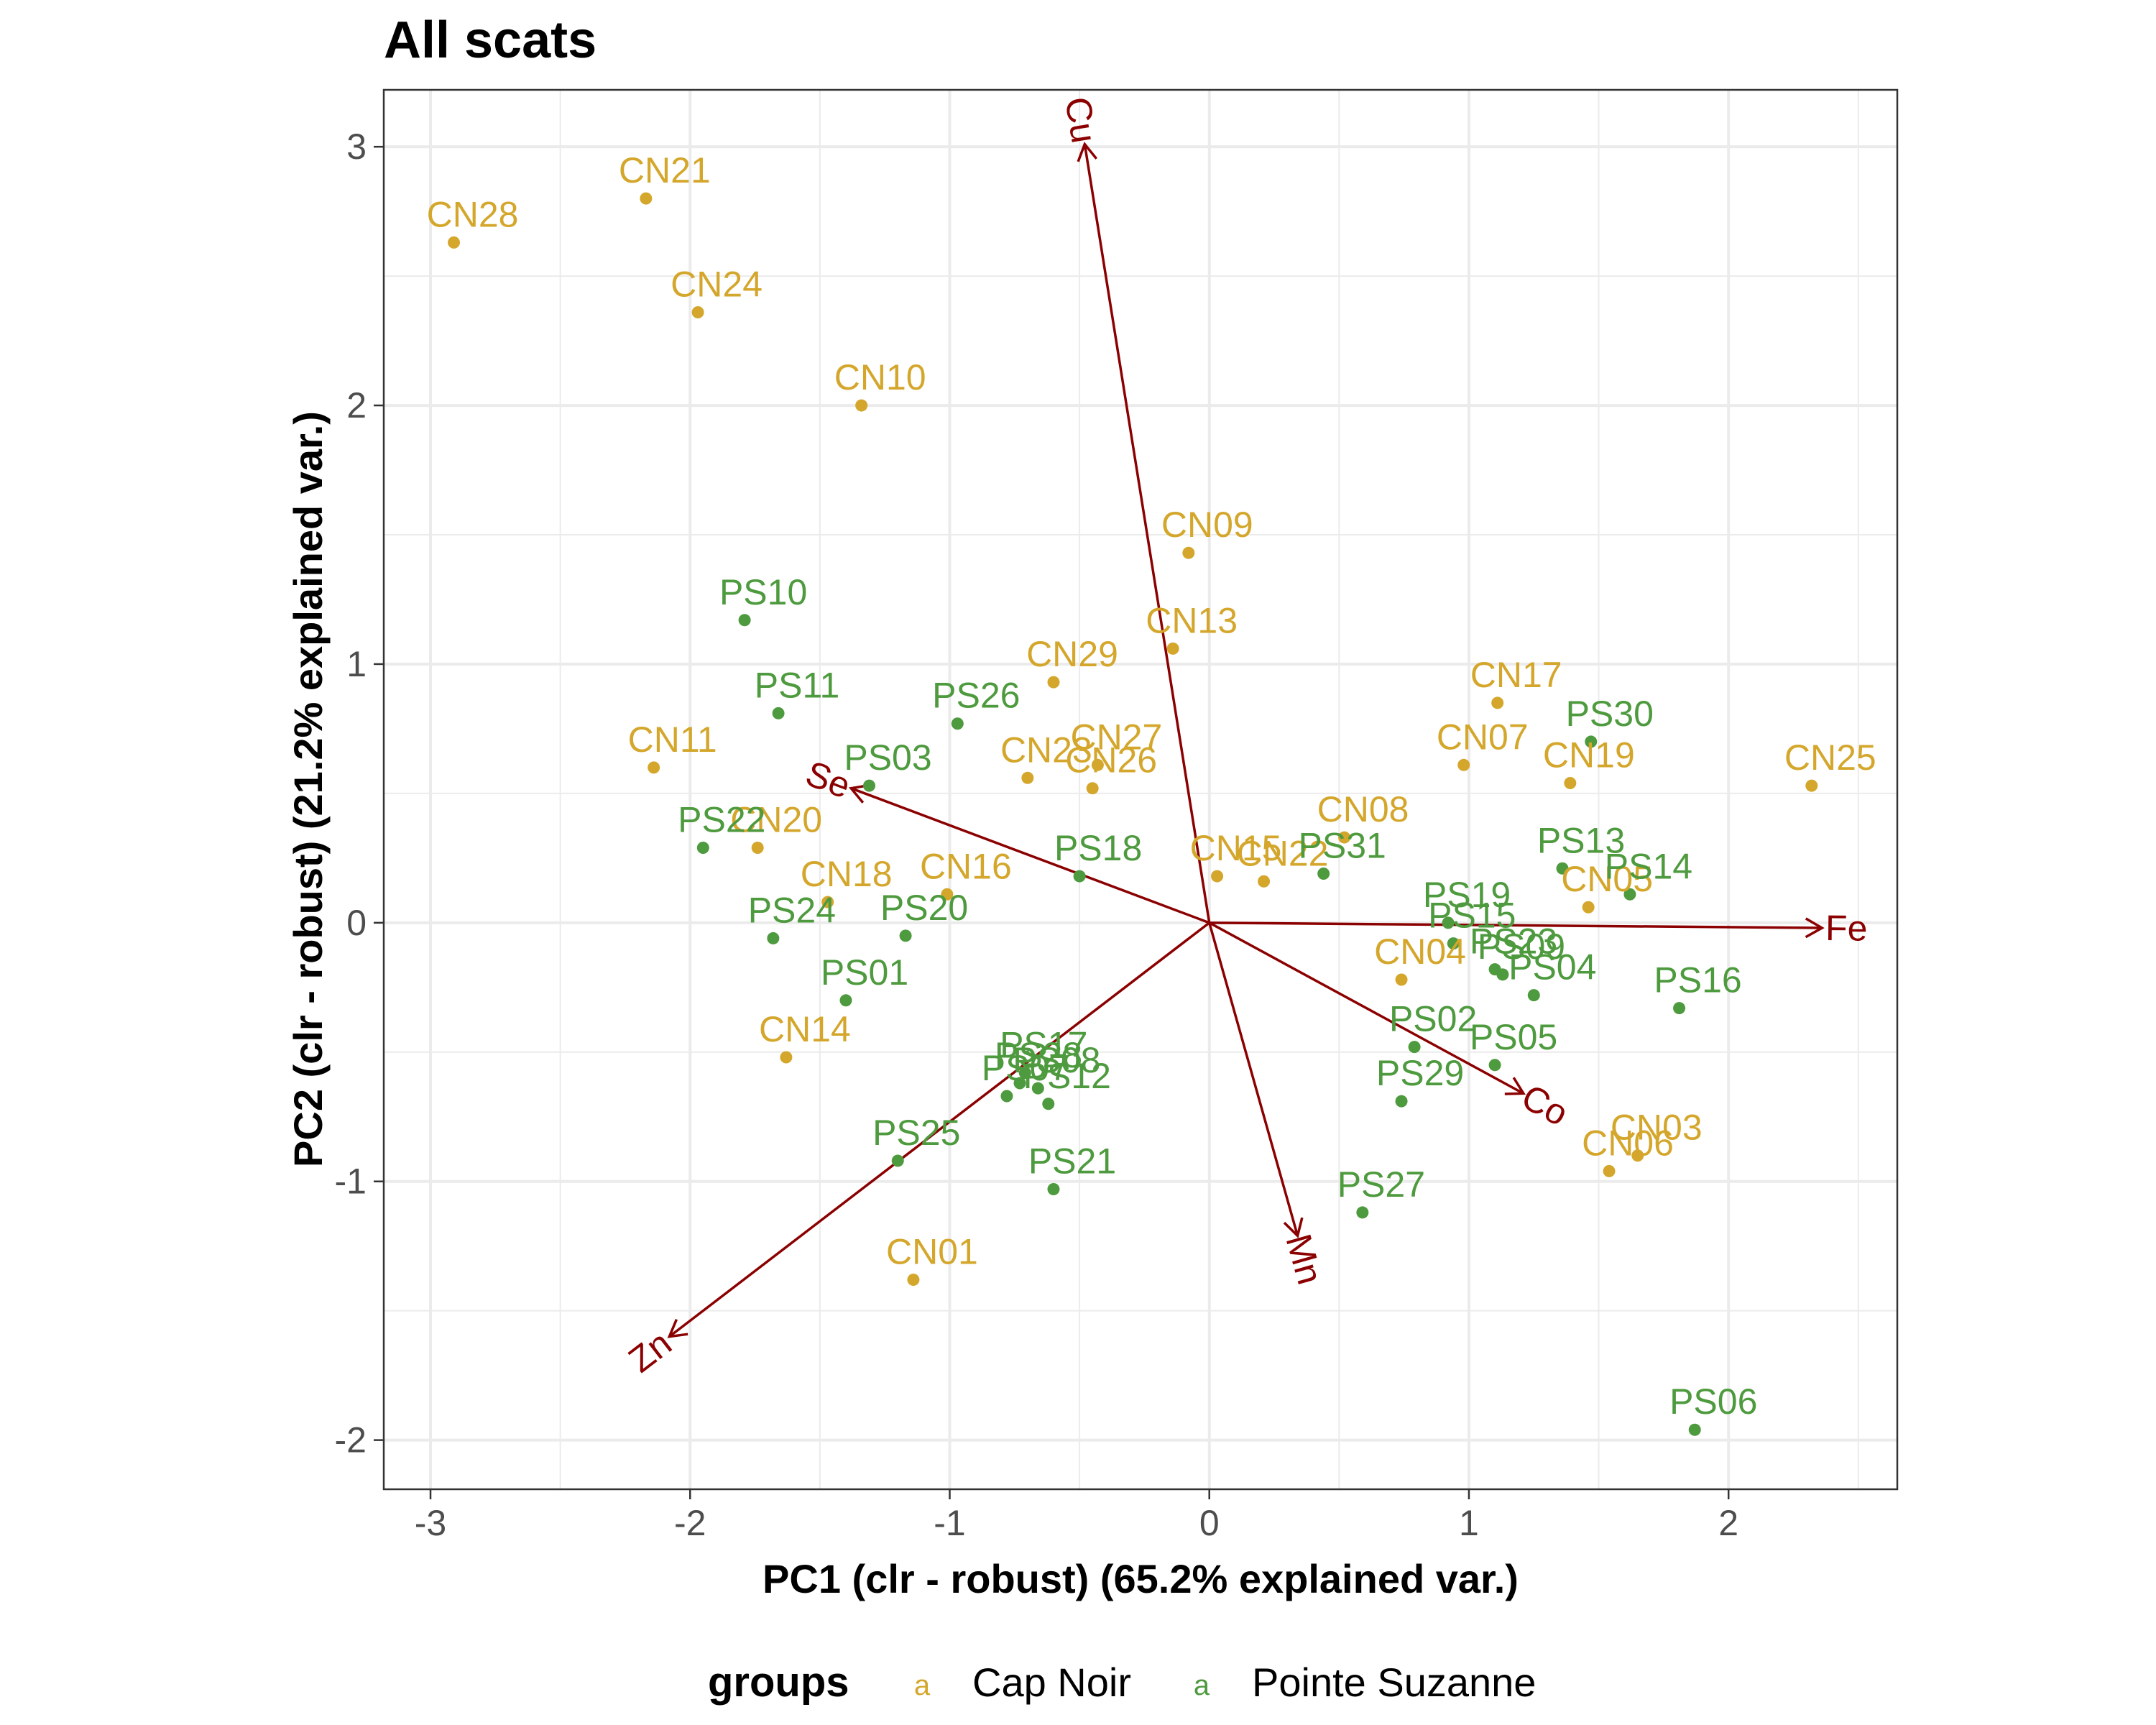 The image size is (2156, 1725). Describe the element at coordinates (673, 739) in the screenshot. I see `label-cn11: CN11` at that location.